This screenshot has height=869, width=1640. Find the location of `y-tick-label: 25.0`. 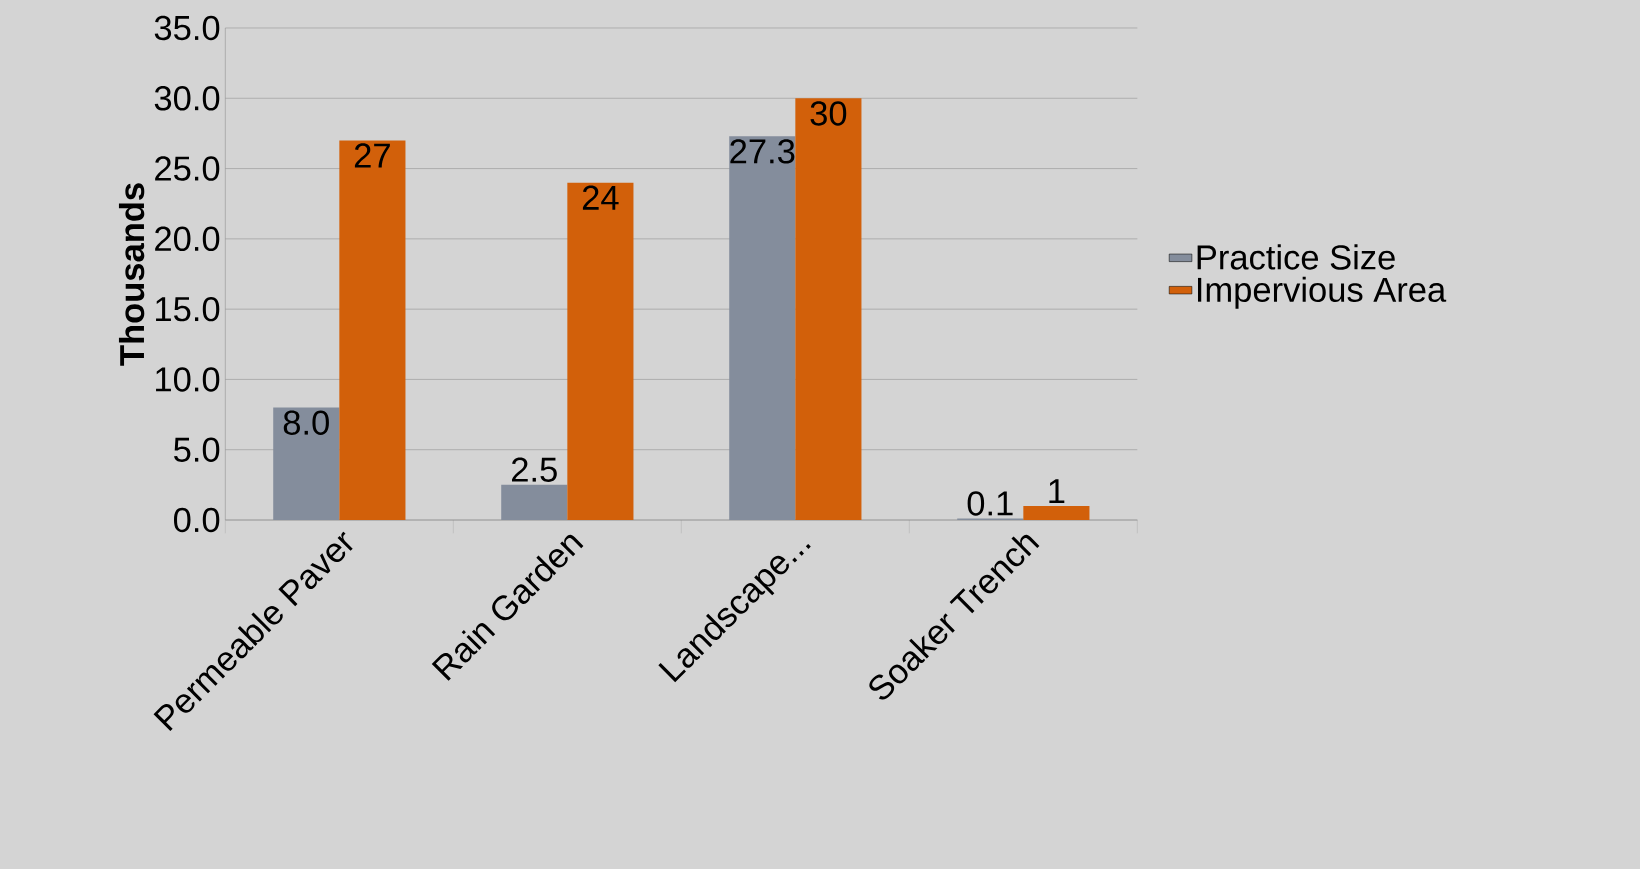

y-tick-label: 25.0 is located at coordinates (187, 168).